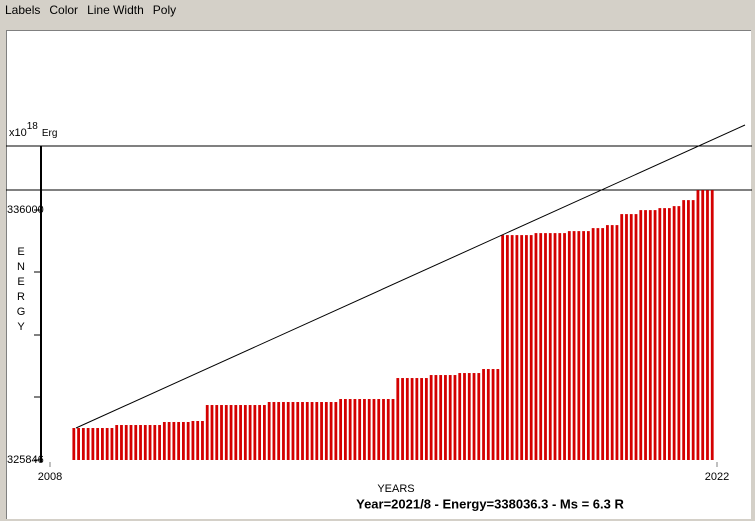 The image size is (755, 521). Describe the element at coordinates (23, 10) in the screenshot. I see `menu-item: Labels` at that location.